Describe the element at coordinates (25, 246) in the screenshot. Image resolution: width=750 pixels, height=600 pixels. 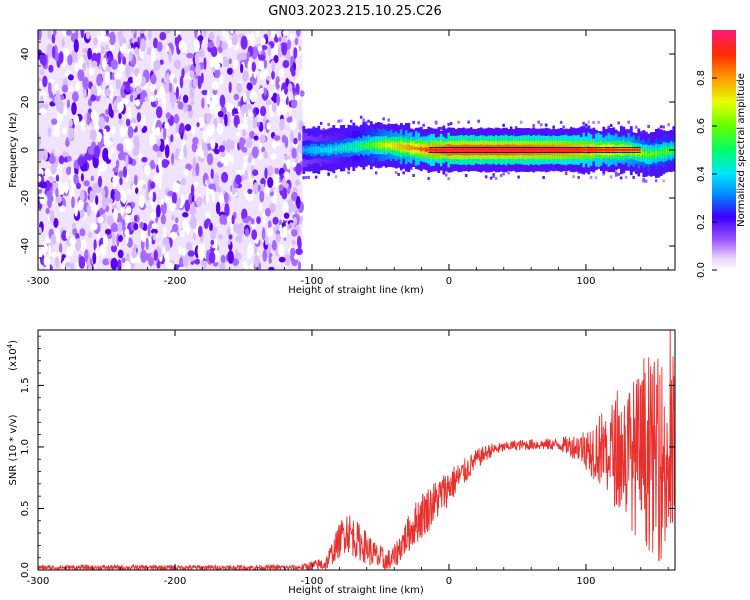
I see `y-tick-label: -40` at that location.